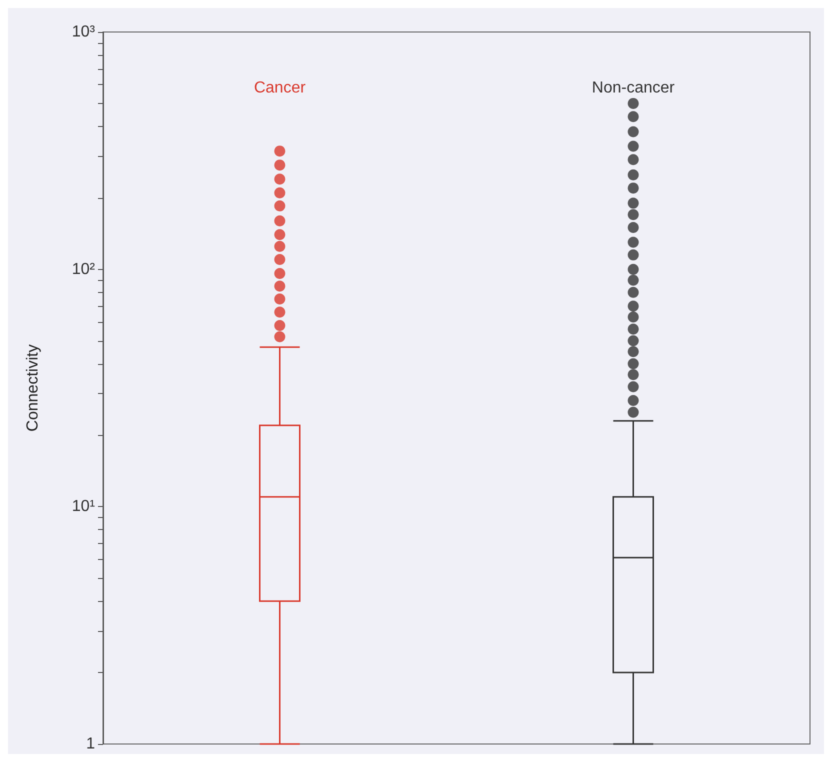  I want to click on y-tick-label: 10³, so click(84, 32).